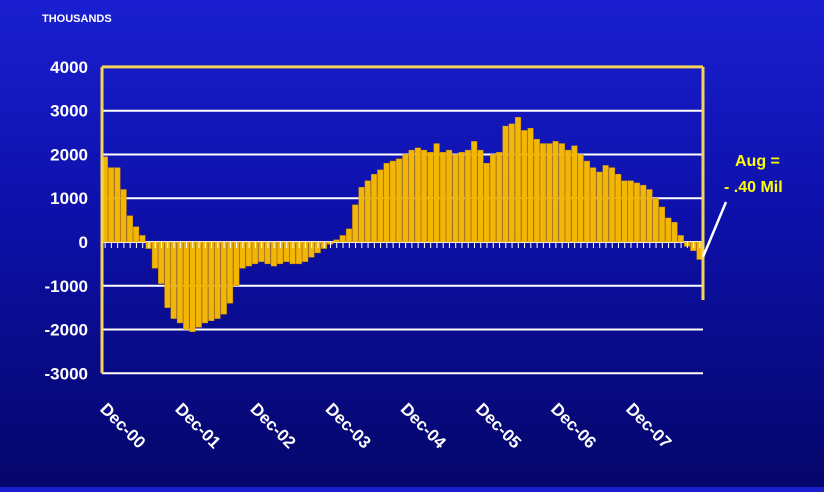  I want to click on zero-axis-ticks, so click(402, 245).